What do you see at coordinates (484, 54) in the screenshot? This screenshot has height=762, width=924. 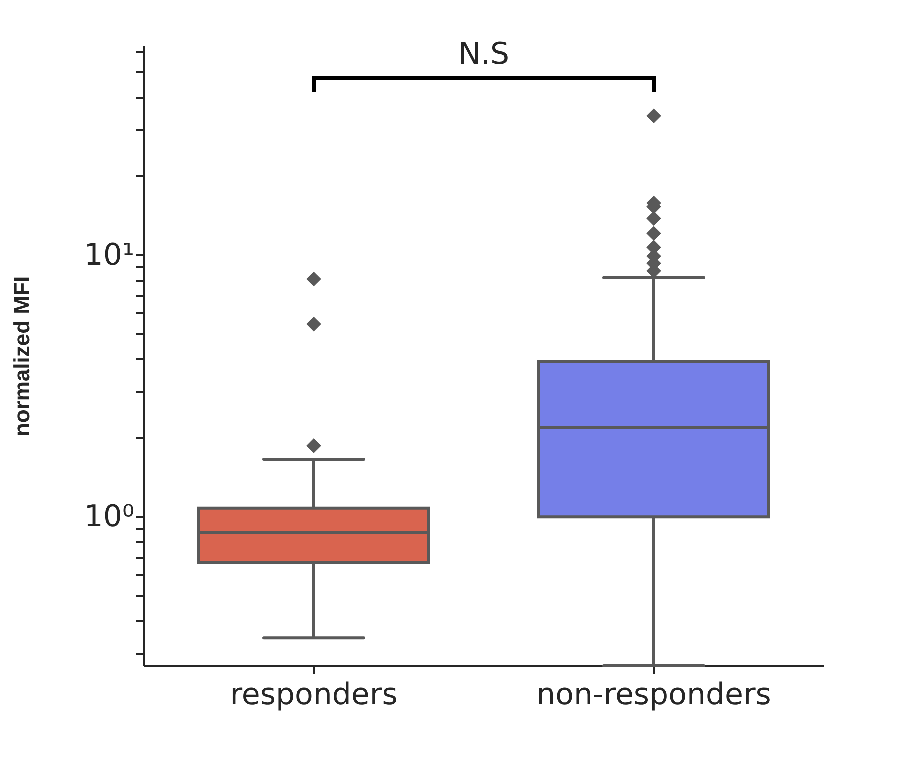 I see `annotation: N.S` at bounding box center [484, 54].